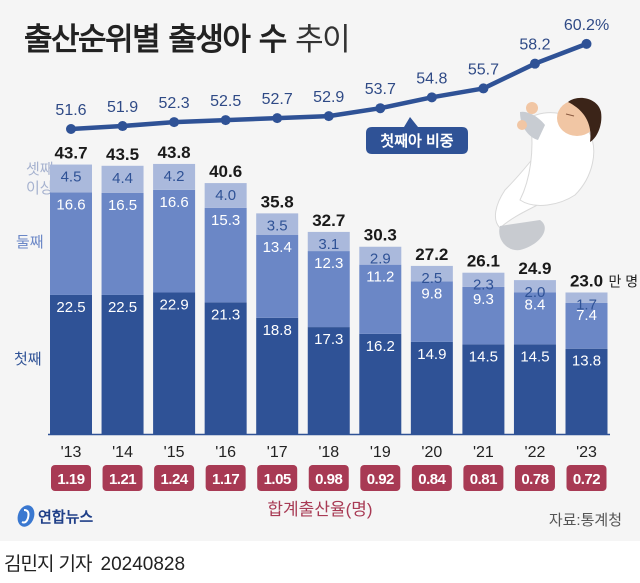 The width and height of the screenshot is (640, 583). I want to click on x-tick-label: '14, so click(122, 452).